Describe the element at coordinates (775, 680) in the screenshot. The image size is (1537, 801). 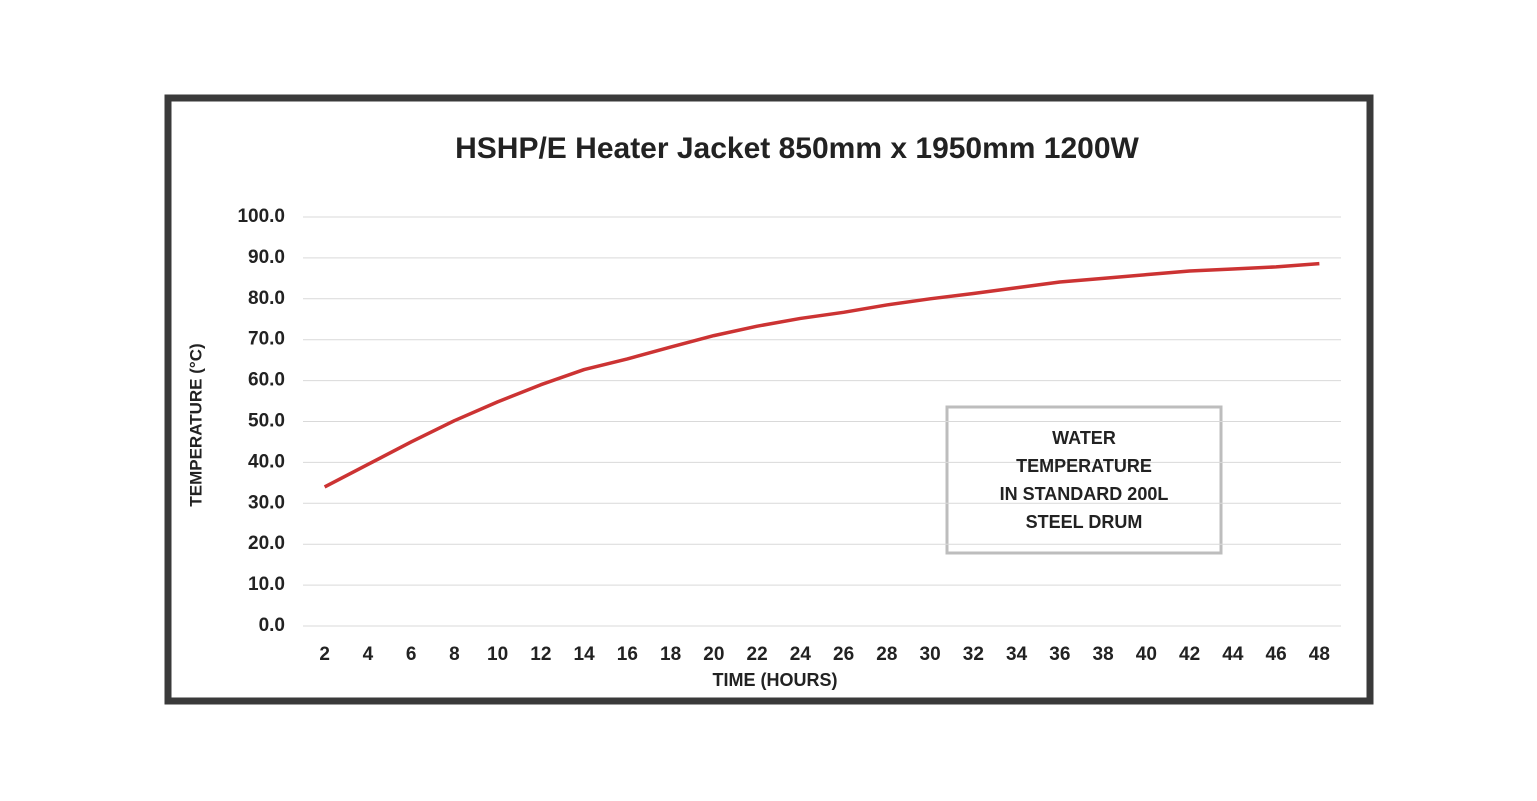
I see `x-axis-label: TIME (HOURS)` at that location.